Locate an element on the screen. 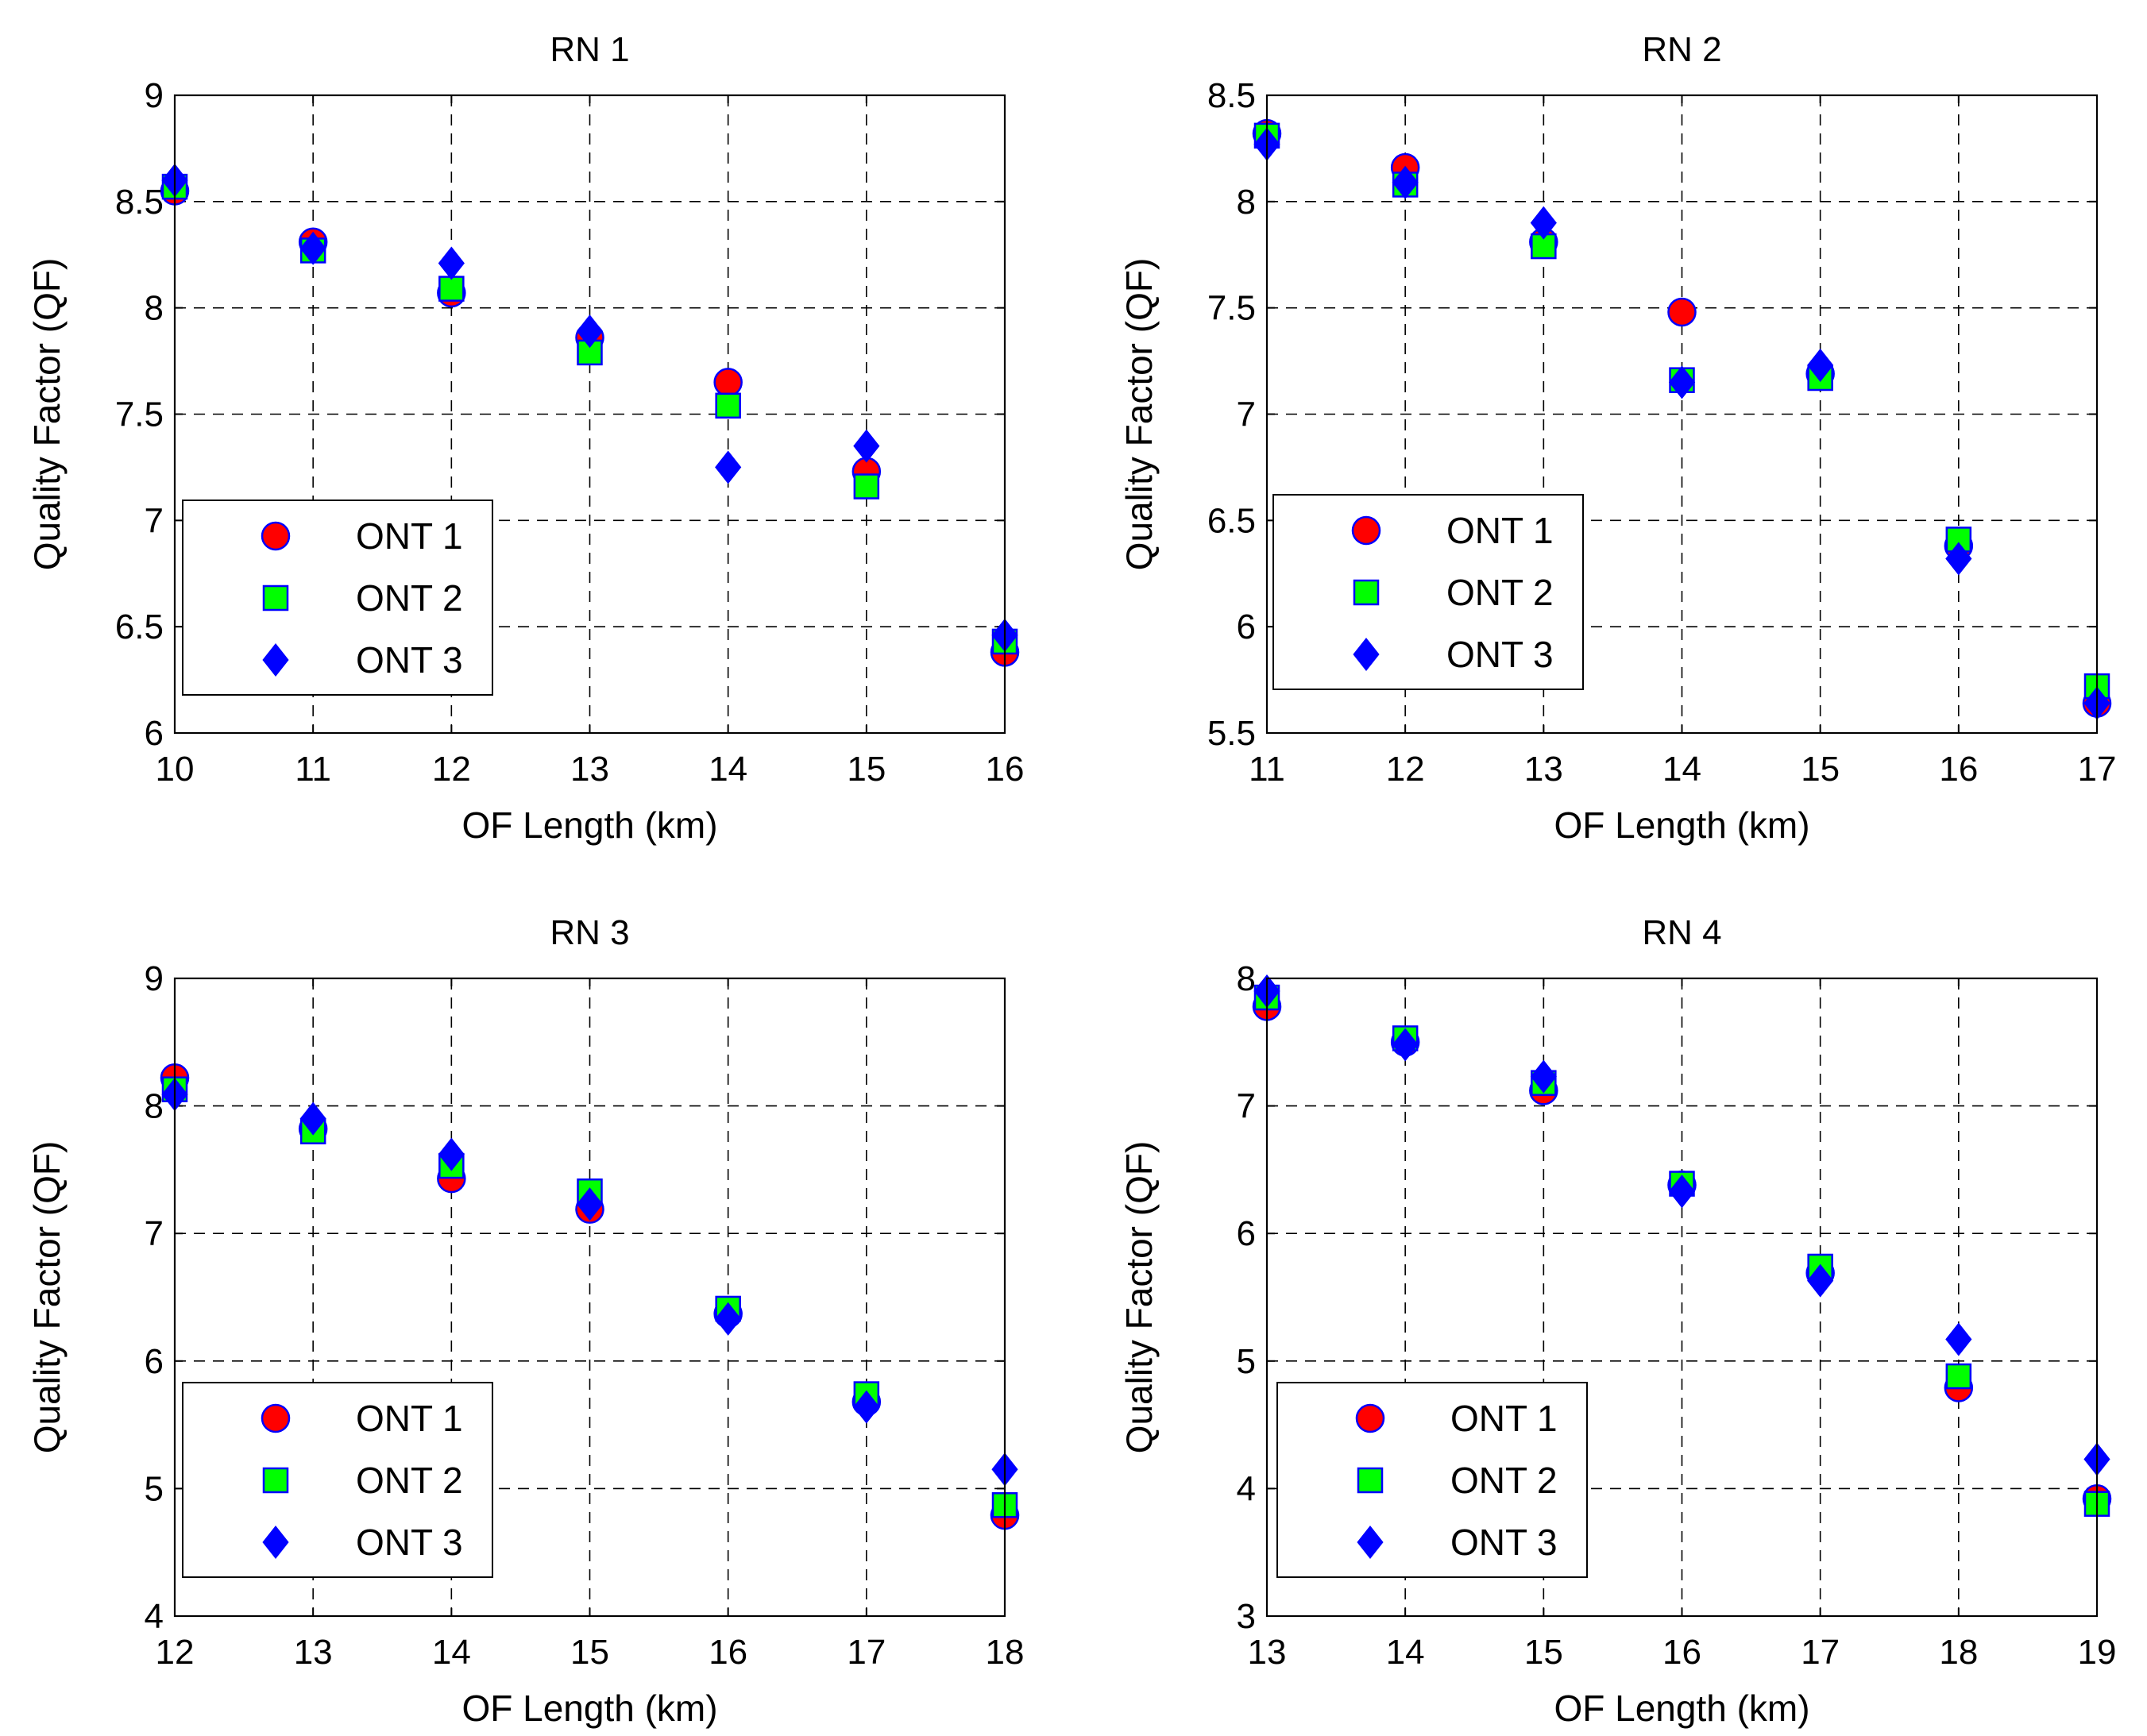 The image size is (2147, 1736). y-tick-label: 3 is located at coordinates (1246, 1616).